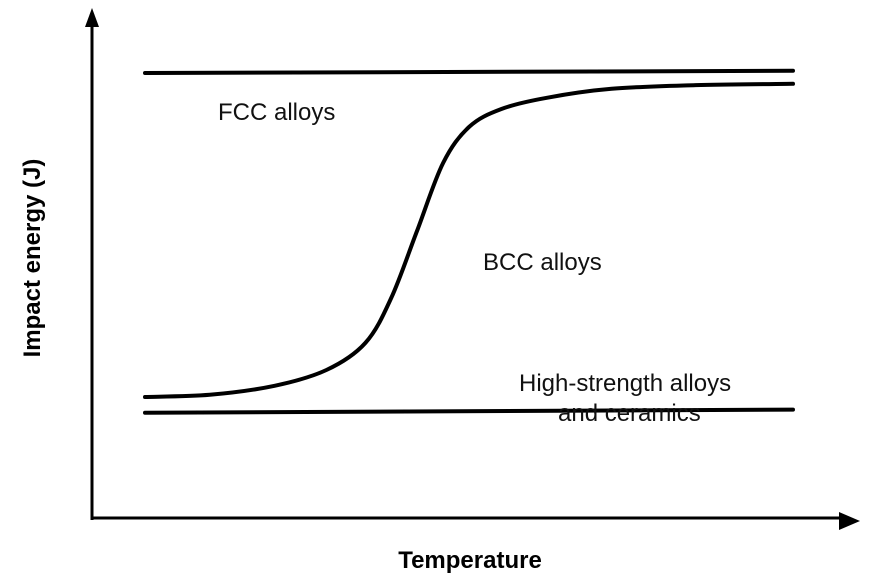 The width and height of the screenshot is (869, 579). Describe the element at coordinates (32, 258) in the screenshot. I see `y-axis-label: Impact energy (J)` at that location.